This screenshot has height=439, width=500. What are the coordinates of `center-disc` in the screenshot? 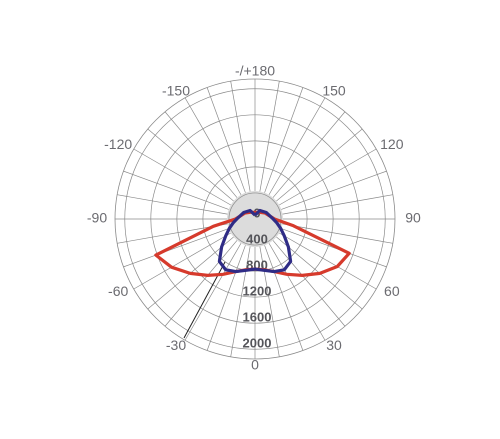 It's located at (255, 219).